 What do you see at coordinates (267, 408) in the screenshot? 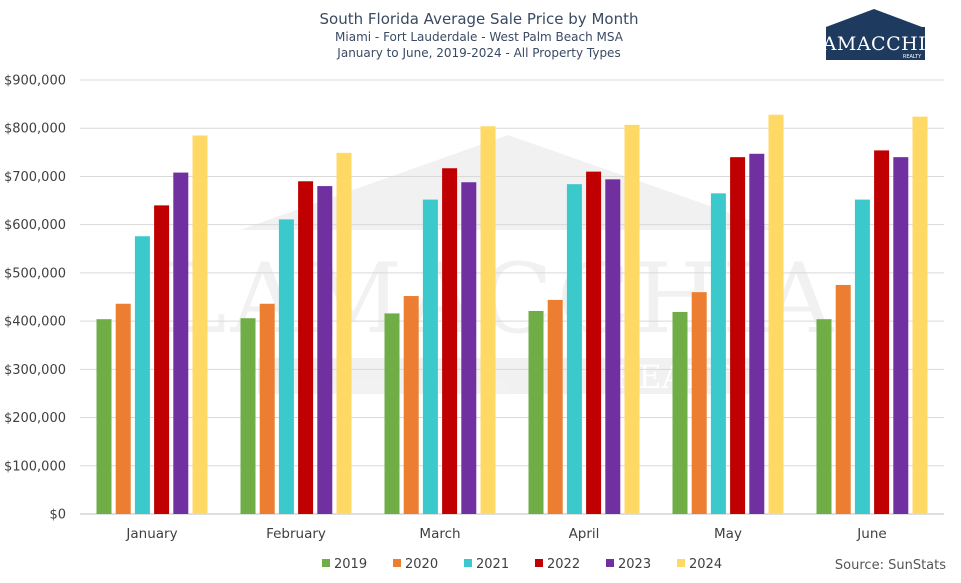
I see `bar-2020-february` at bounding box center [267, 408].